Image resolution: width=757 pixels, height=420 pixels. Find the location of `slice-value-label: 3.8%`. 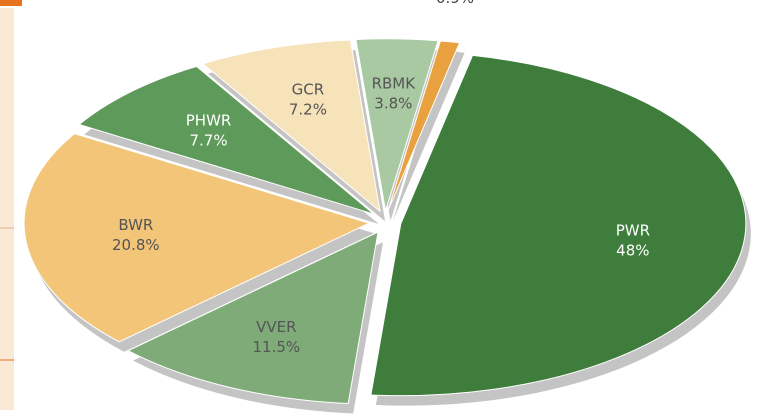

slice-value-label: 3.8% is located at coordinates (393, 103).